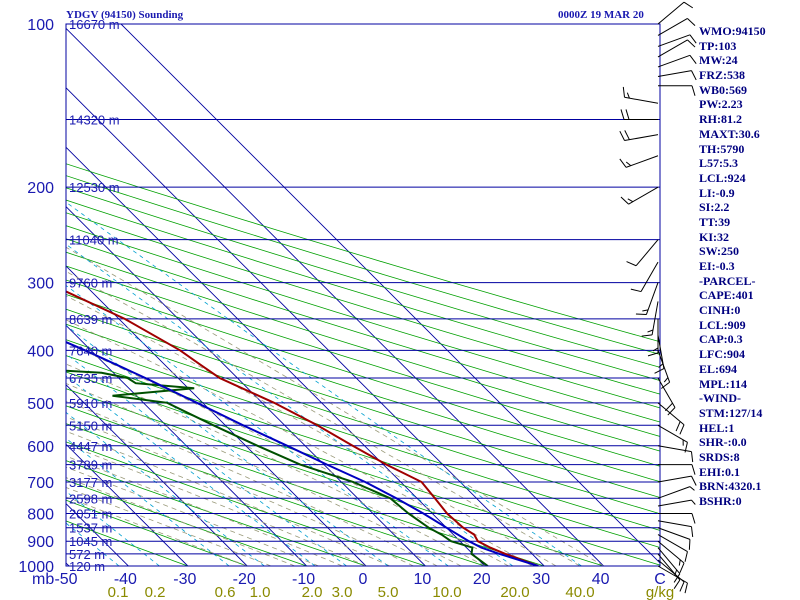 Image resolution: width=800 pixels, height=600 pixels. What do you see at coordinates (94, 119) in the screenshot?
I see `height-label: 14320 m` at bounding box center [94, 119].